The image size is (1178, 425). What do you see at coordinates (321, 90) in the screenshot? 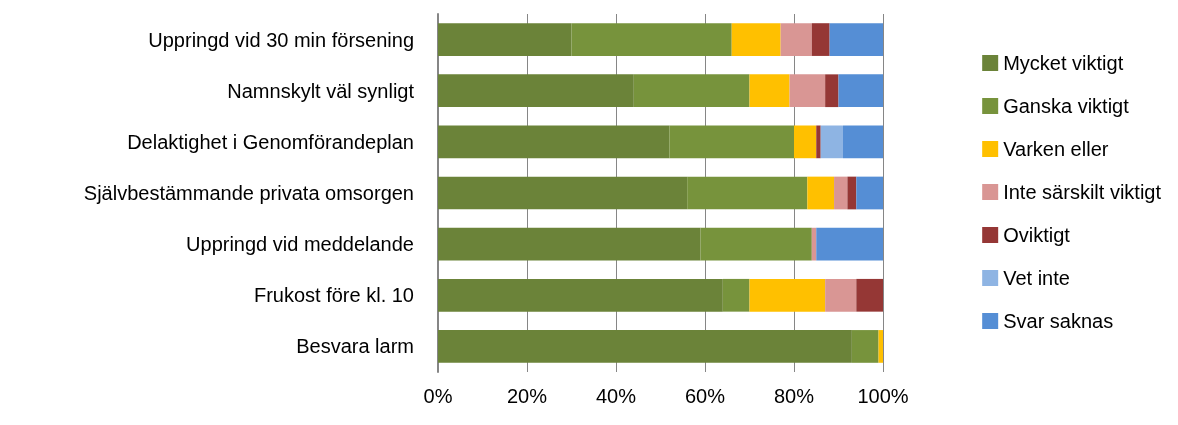
I see `y-tick-label: Namnskylt väl synligt` at bounding box center [321, 90].